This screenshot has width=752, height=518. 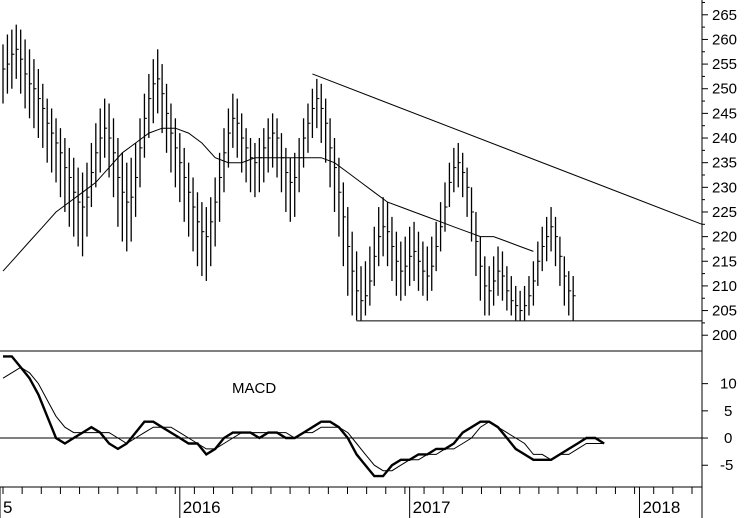 I want to click on macd-y-tick-label: 10, so click(x=728, y=384).